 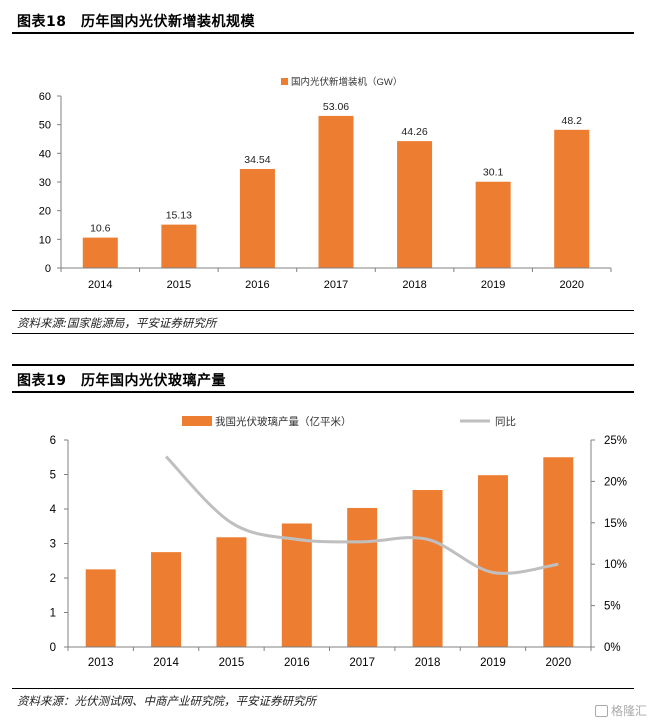 I want to click on figure19-top-rule, so click(x=323, y=392).